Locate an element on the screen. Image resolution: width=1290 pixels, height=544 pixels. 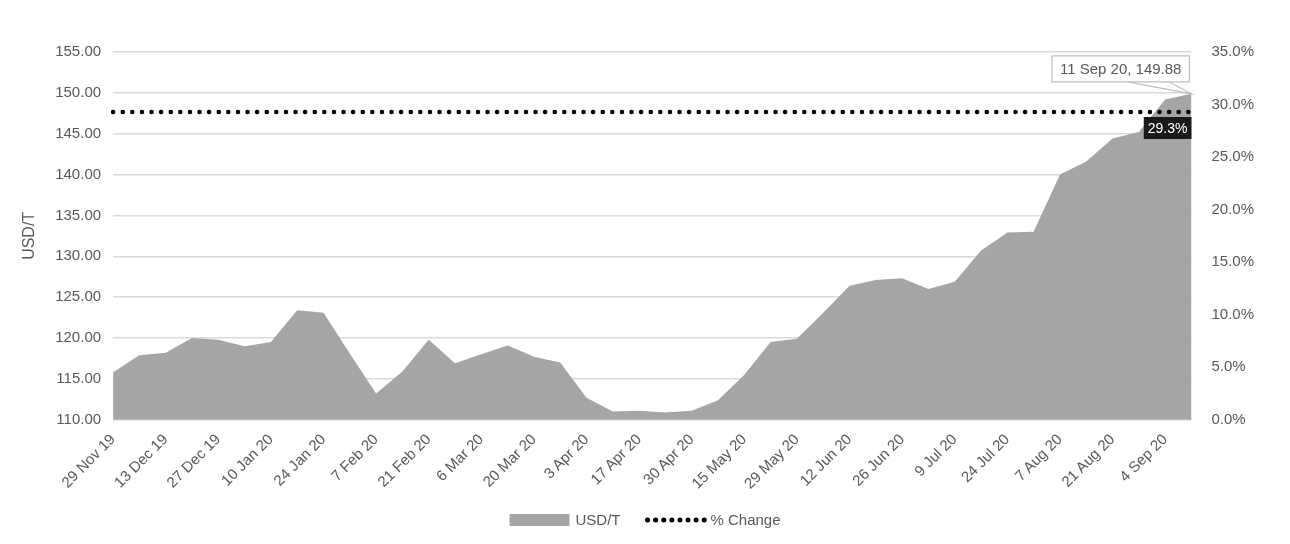
y2-tick-label: 10.0% is located at coordinates (1233, 313).